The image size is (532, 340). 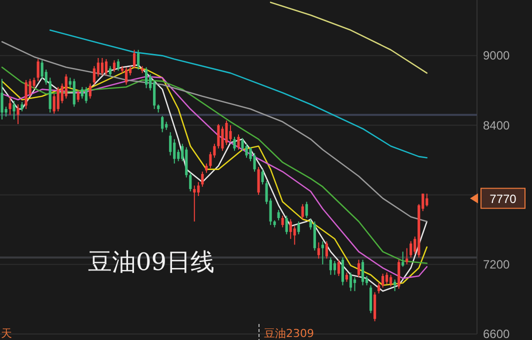 I want to click on annotation: 天, so click(x=6, y=333).